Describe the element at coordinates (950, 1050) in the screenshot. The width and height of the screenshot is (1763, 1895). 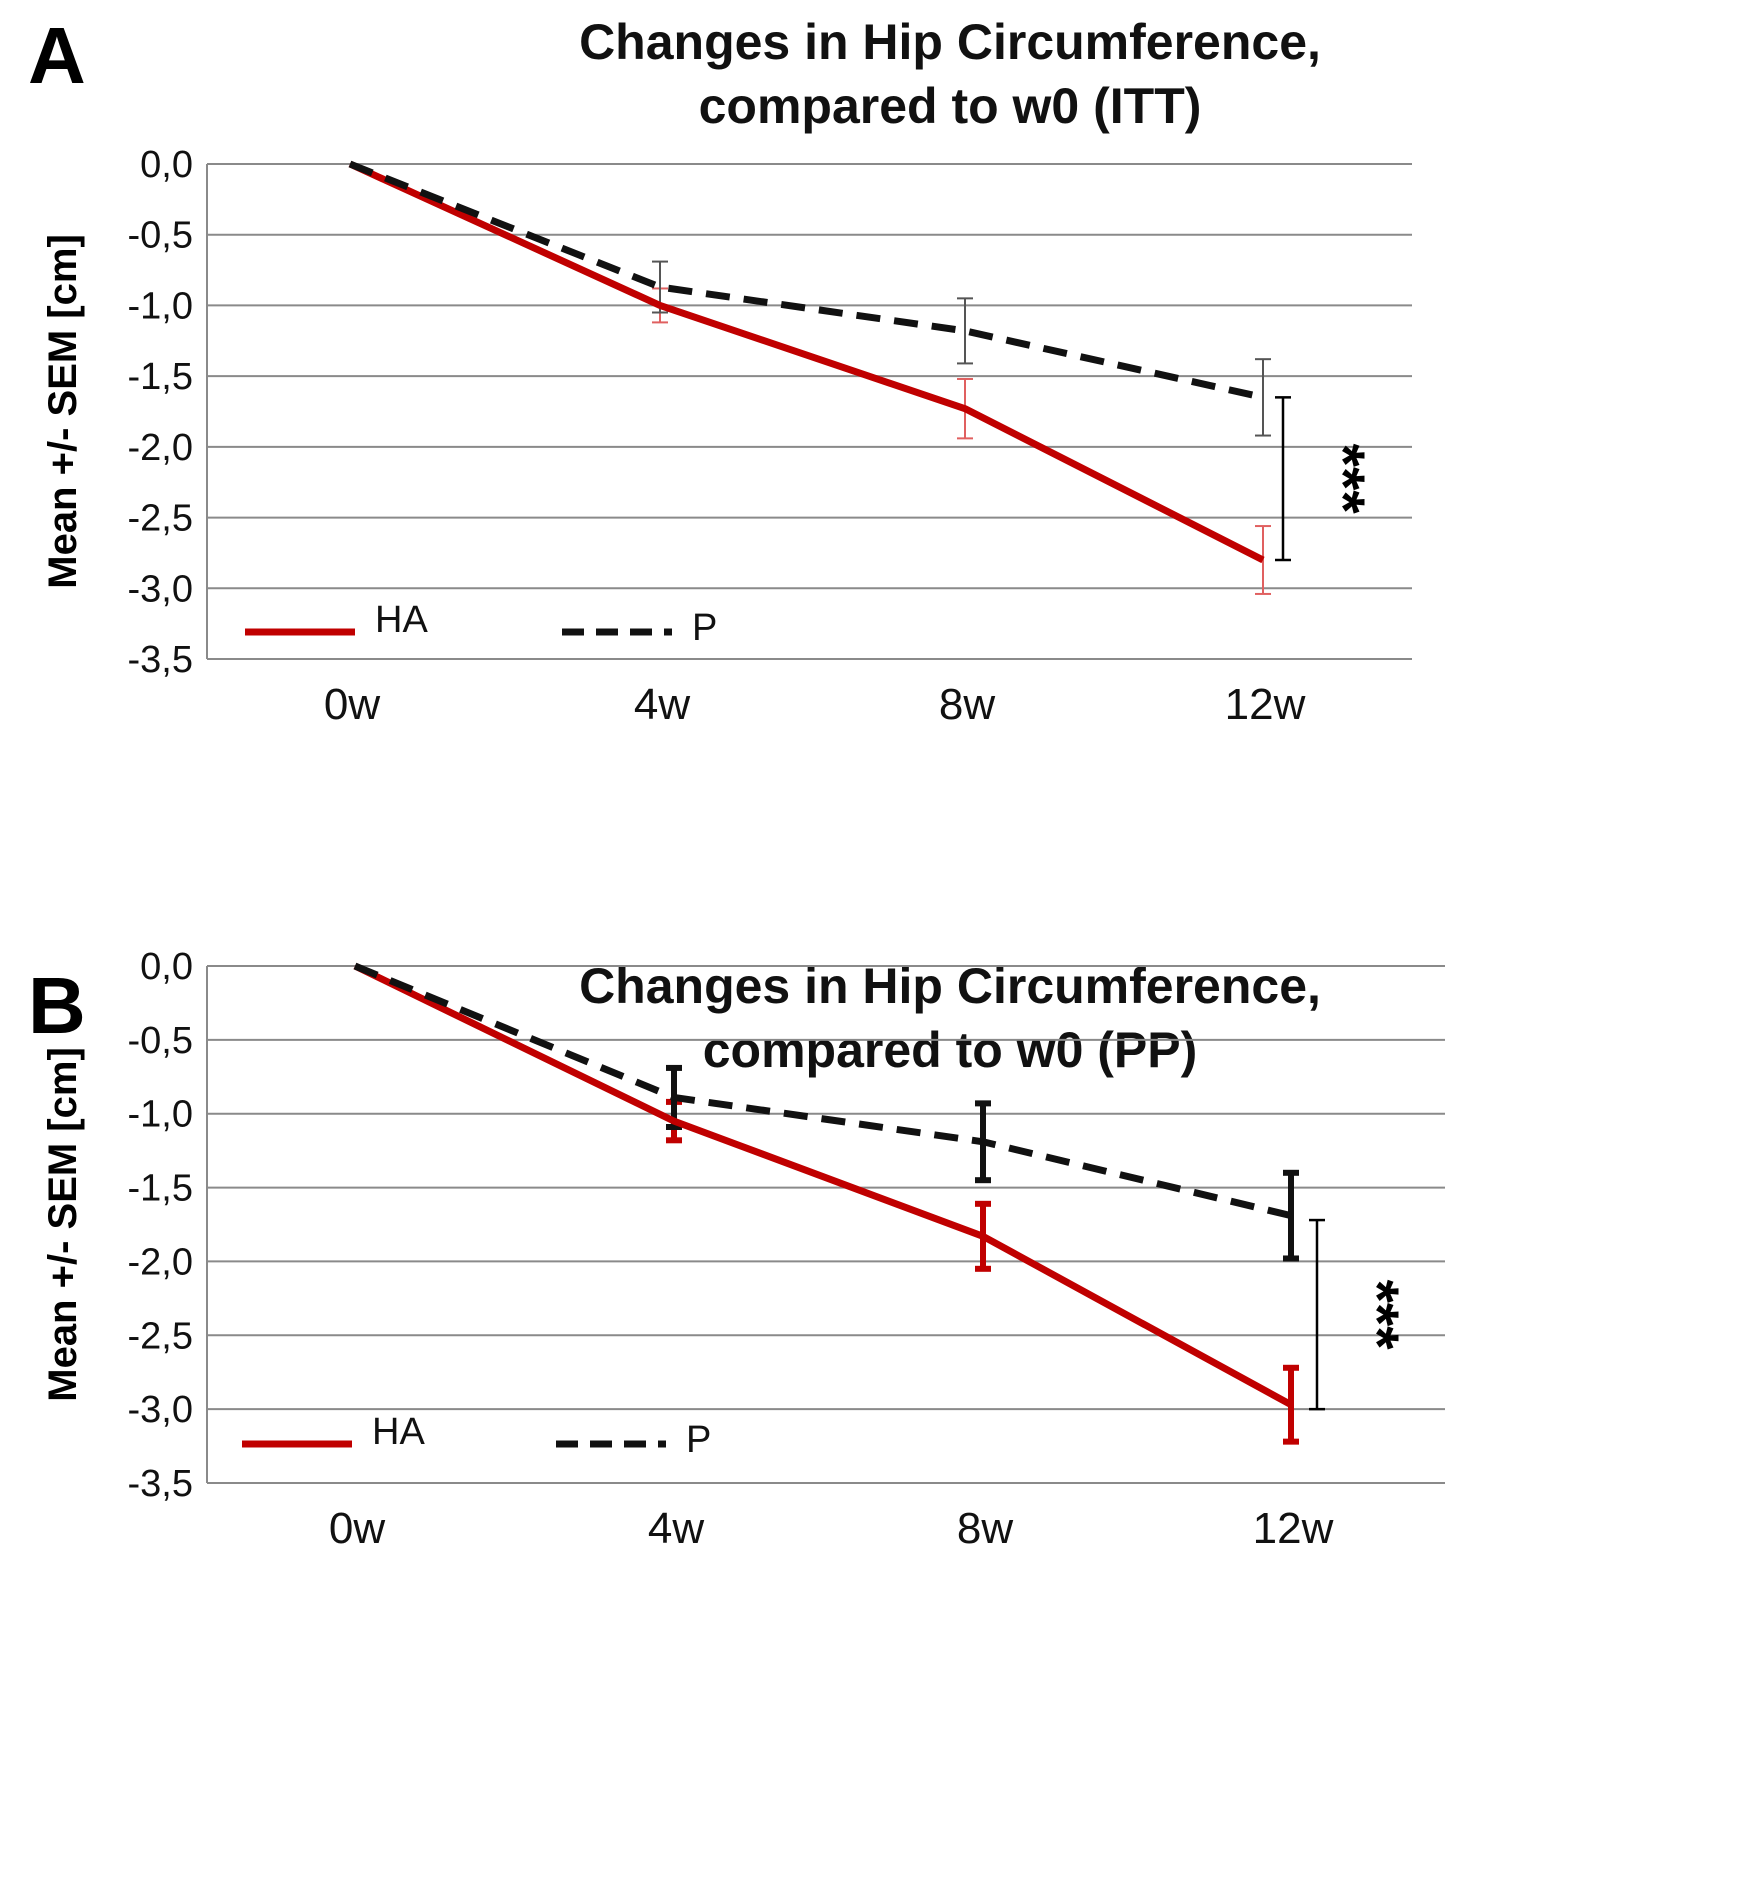
I see `chart-title-line2: compared to w0 (PP)` at that location.